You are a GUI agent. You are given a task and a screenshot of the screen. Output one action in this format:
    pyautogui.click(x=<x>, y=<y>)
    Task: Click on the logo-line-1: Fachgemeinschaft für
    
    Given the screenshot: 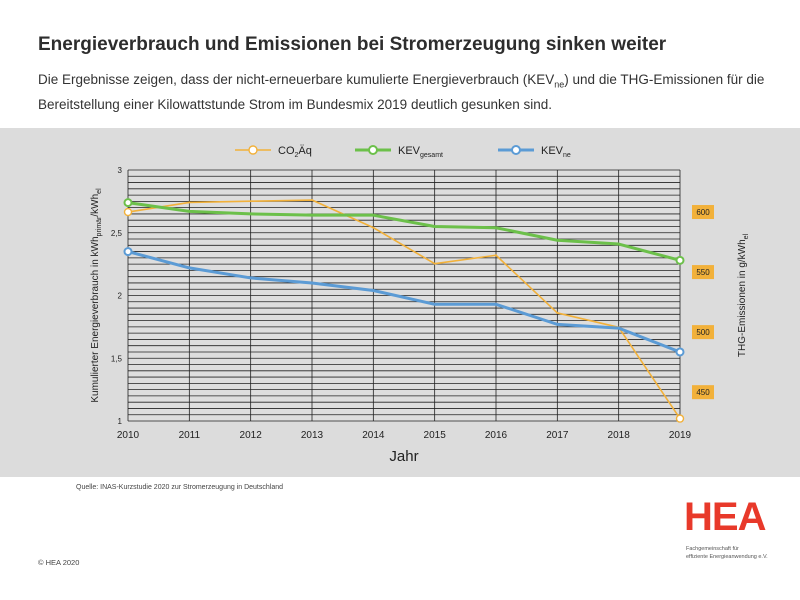 What is the action you would take?
    pyautogui.click(x=712, y=549)
    